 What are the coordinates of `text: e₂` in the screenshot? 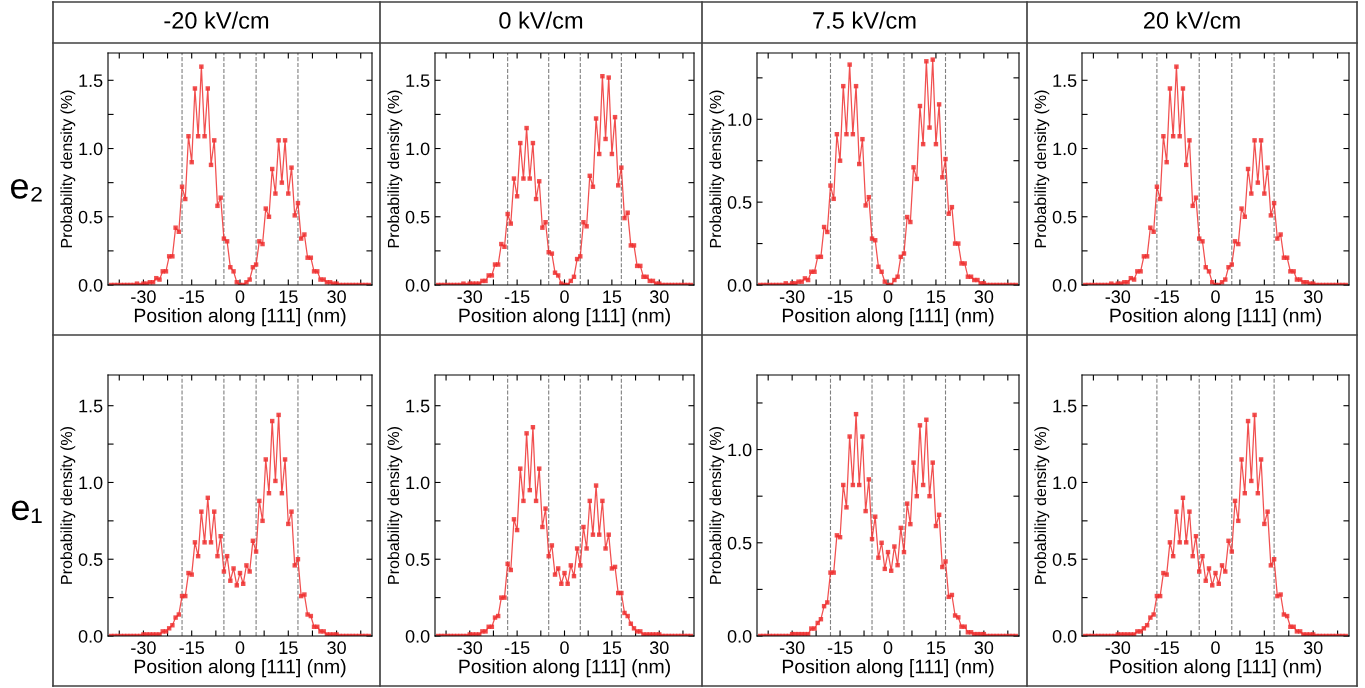 It's located at (26, 190).